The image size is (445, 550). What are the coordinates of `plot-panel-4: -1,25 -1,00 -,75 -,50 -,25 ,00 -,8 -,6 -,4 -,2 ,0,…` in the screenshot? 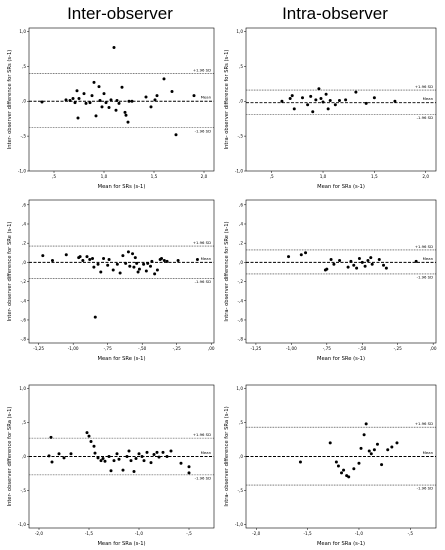 It's located at (330, 280).